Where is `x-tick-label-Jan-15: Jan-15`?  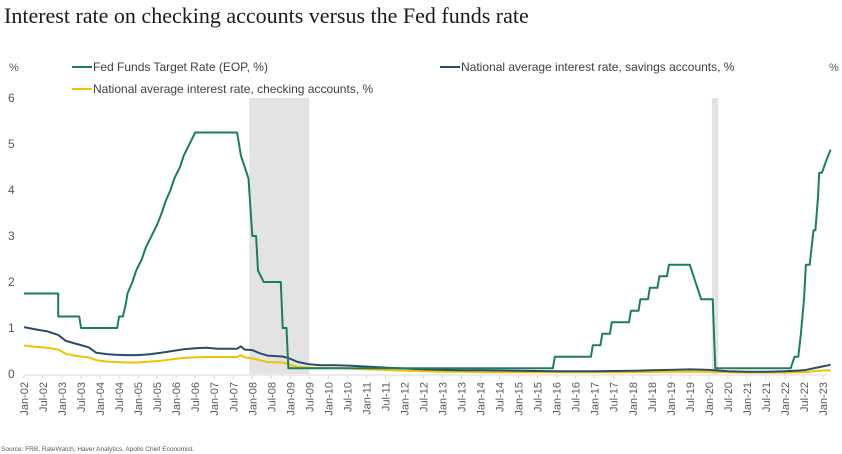 x-tick-label-Jan-15: Jan-15 is located at coordinates (520, 399).